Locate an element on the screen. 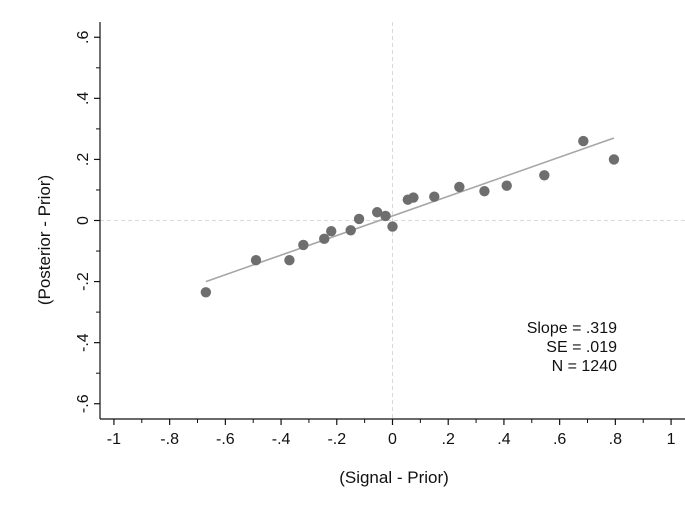 The height and width of the screenshot is (507, 685). y-tick-label: .4 is located at coordinates (83, 98).